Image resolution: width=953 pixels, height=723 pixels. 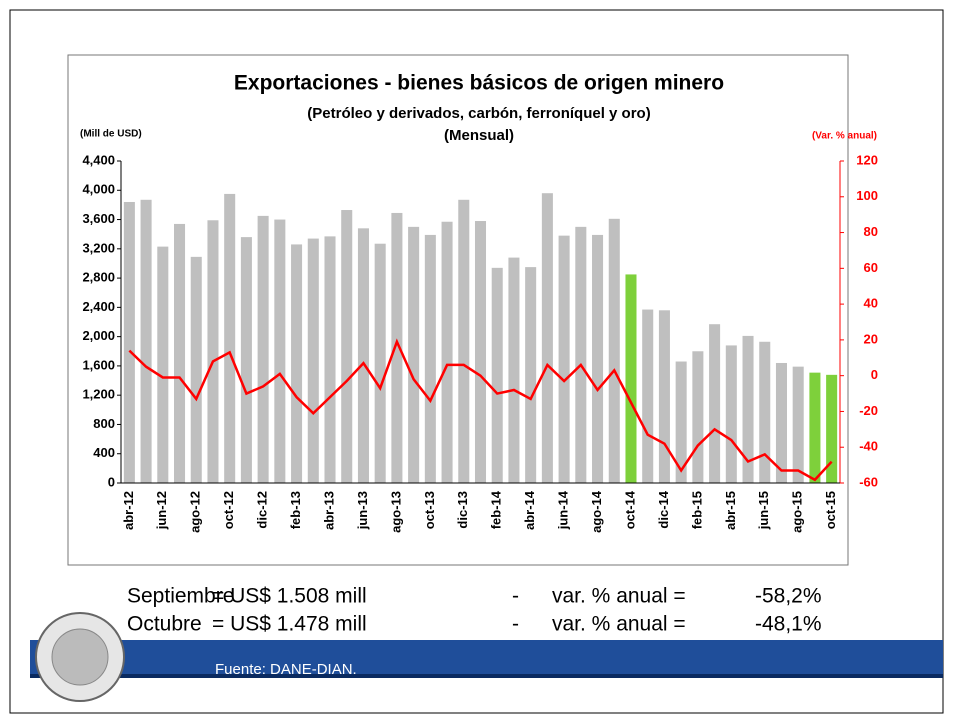 What do you see at coordinates (289, 624) in the screenshot?
I see `note: = US$ 1.478 mill` at bounding box center [289, 624].